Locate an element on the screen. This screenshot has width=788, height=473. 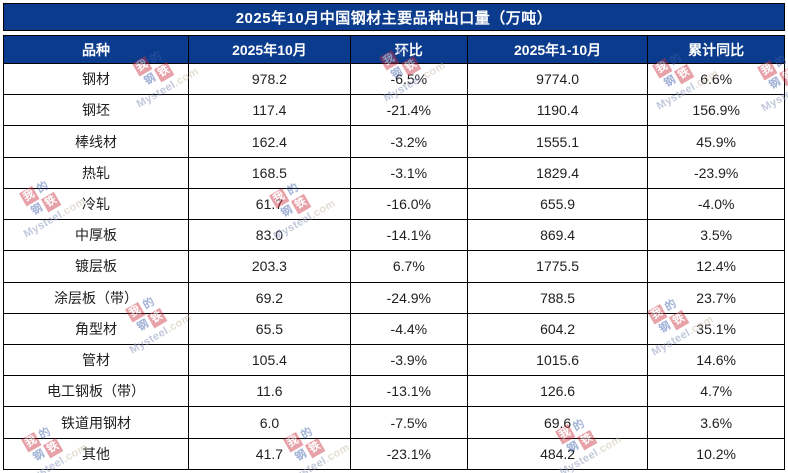
cell-oct-value: 105.4 is located at coordinates (269, 360).